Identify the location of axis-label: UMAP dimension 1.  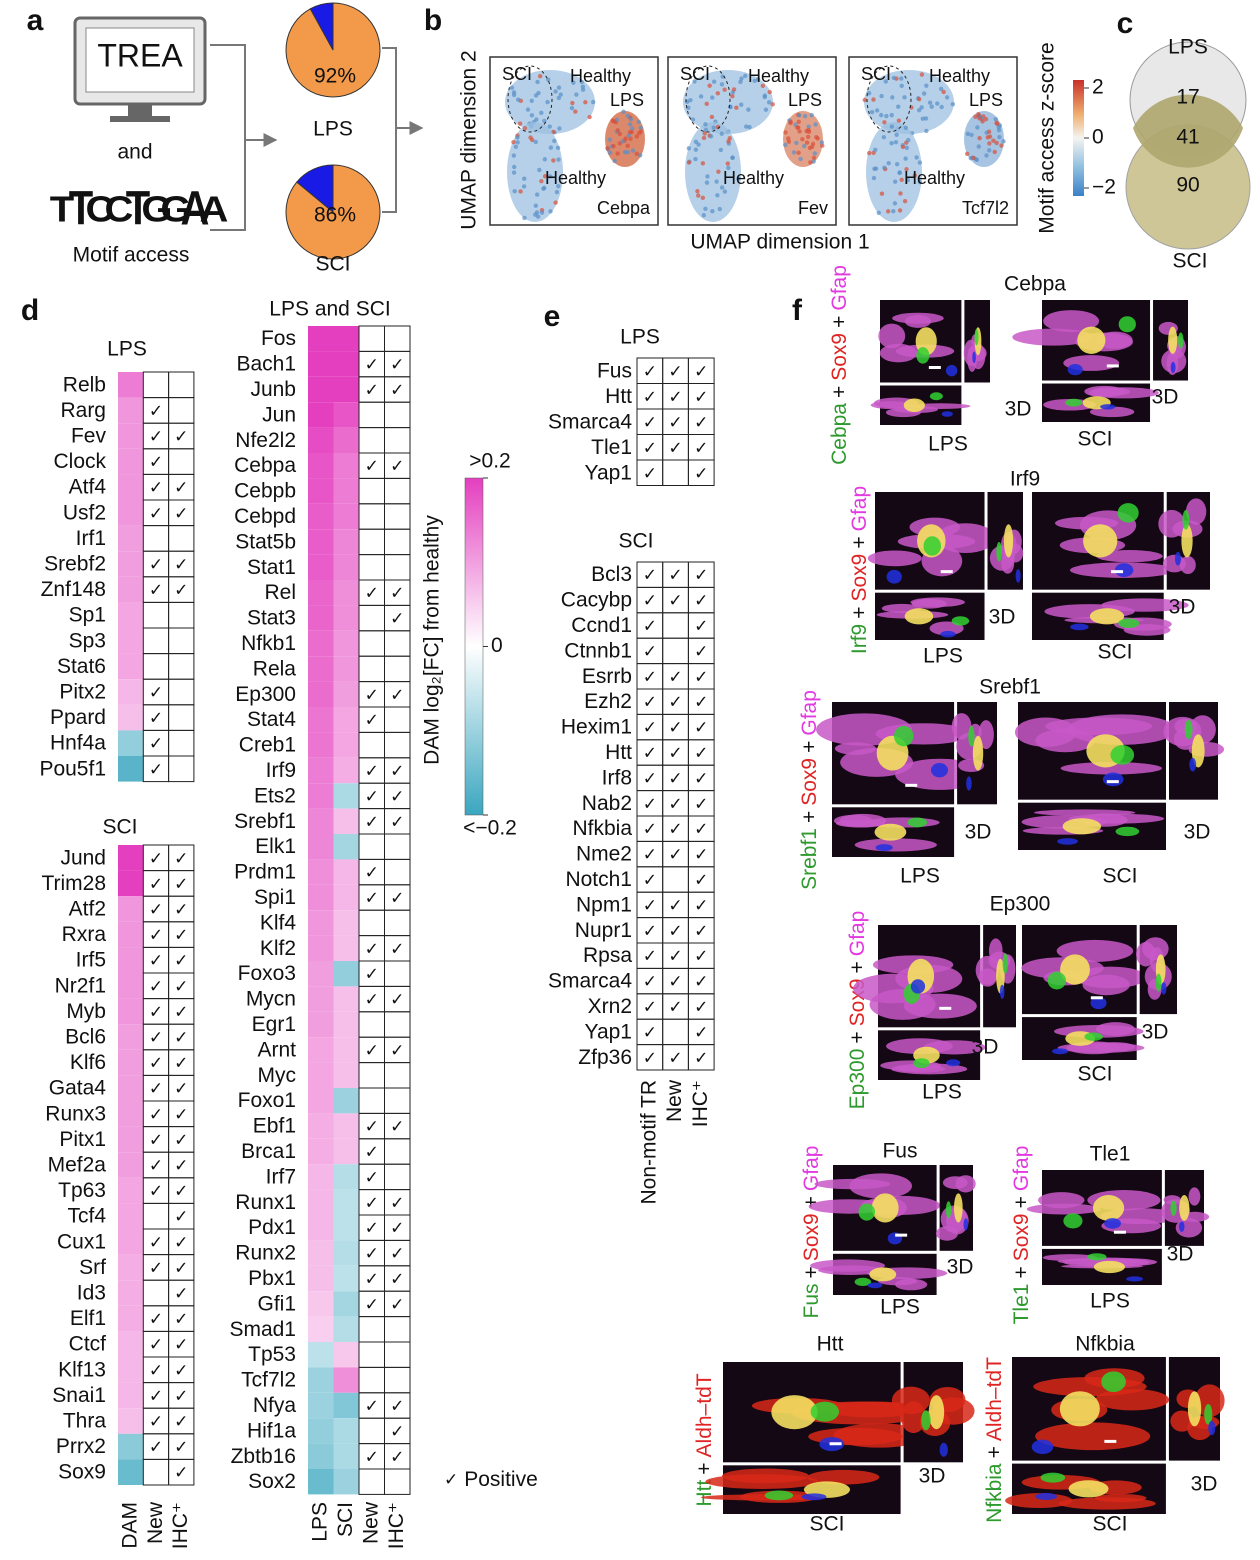
(779, 242).